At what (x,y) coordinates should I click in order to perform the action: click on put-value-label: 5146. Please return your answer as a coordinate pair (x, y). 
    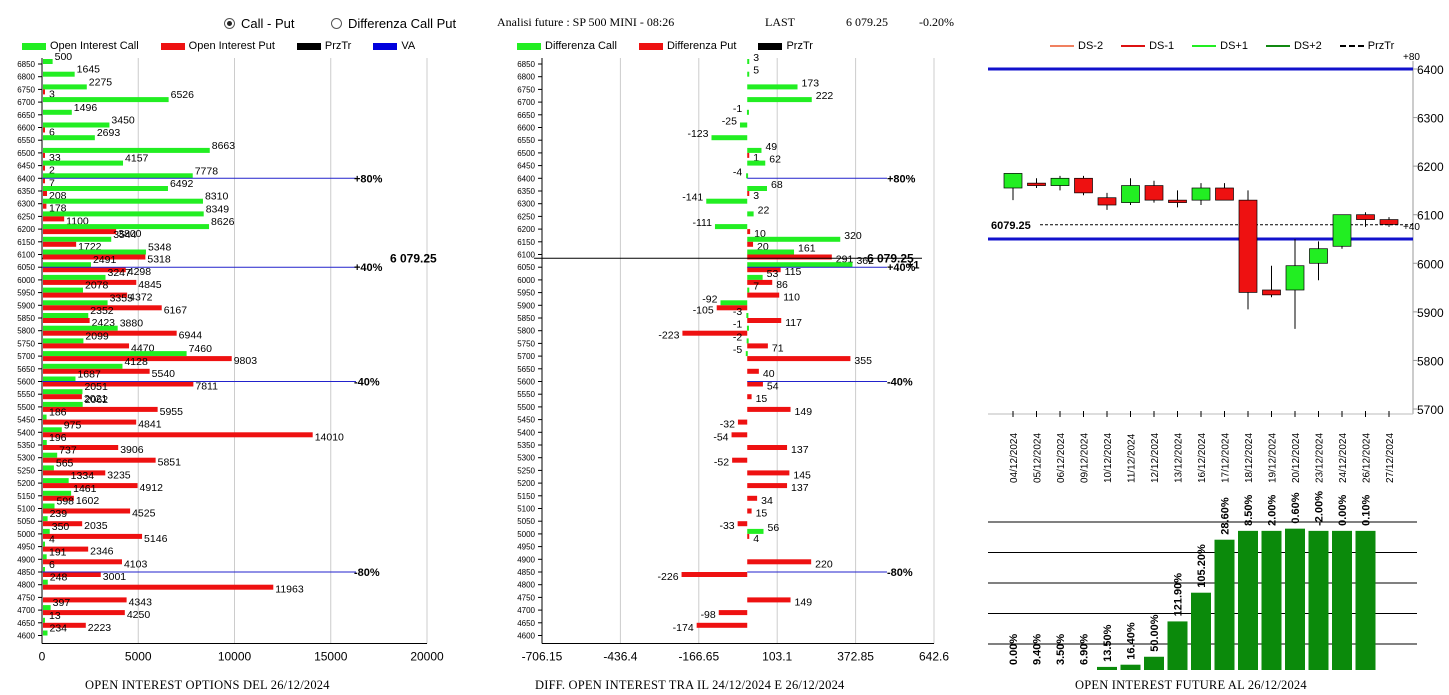
    Looking at the image, I should click on (156, 539).